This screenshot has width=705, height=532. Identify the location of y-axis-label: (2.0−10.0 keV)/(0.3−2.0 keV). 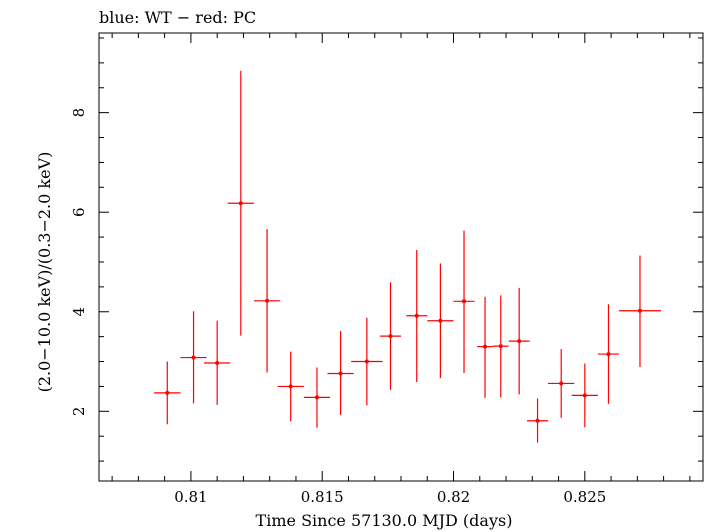
(44, 272).